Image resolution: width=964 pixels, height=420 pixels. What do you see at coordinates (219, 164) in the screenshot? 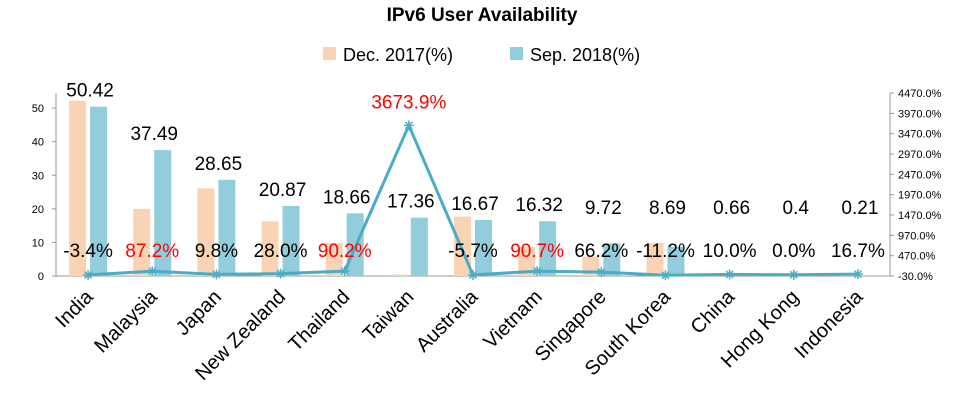
I see `value-label-sep-2018-2: 28.65` at bounding box center [219, 164].